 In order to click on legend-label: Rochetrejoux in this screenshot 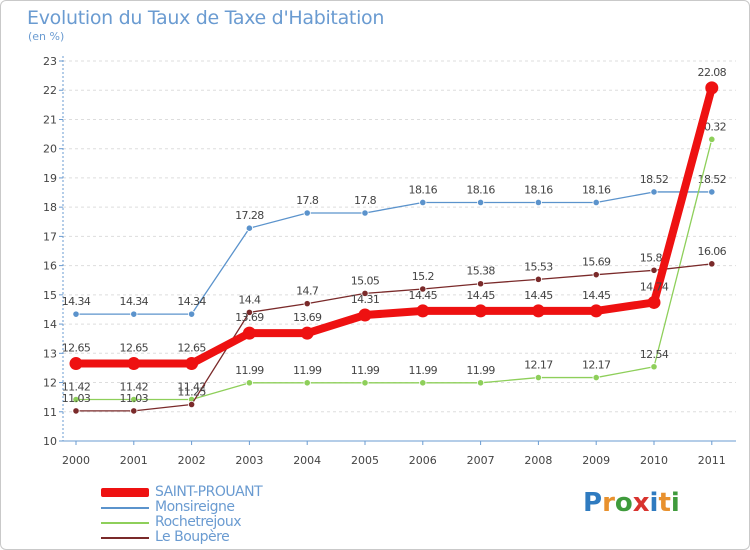, I will do `click(198, 522)`.